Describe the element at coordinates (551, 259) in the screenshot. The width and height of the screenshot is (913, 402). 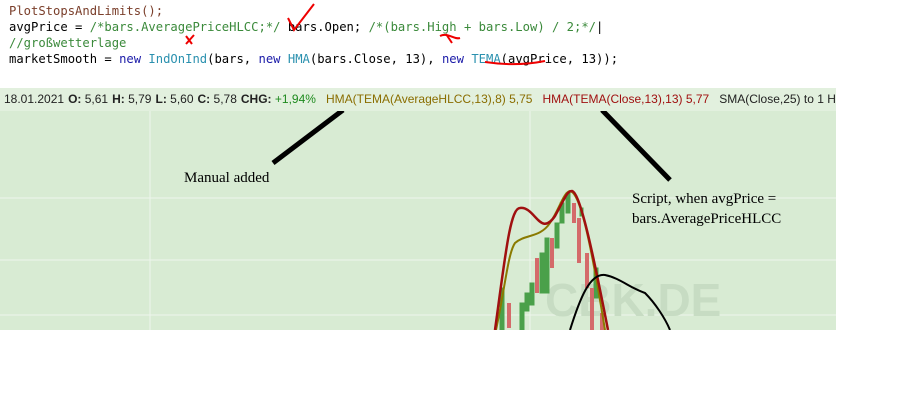
I see `hma-close-line` at that location.